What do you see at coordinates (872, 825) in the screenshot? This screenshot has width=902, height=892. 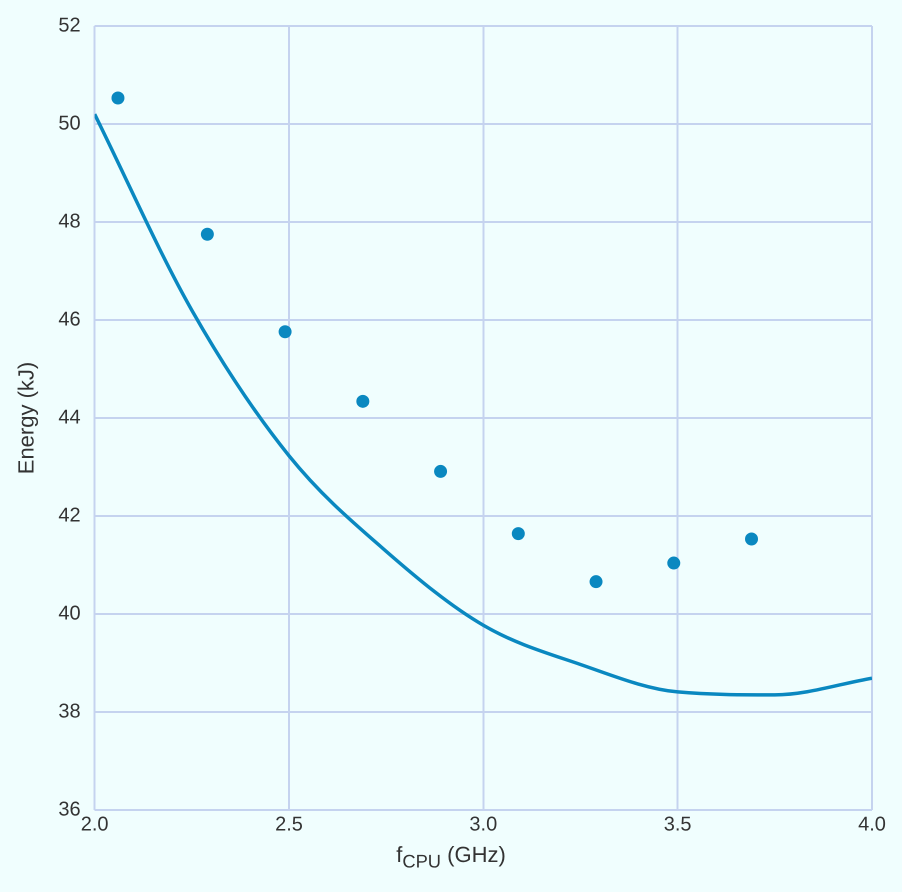 I see `x-tick-label: 4.0` at bounding box center [872, 825].